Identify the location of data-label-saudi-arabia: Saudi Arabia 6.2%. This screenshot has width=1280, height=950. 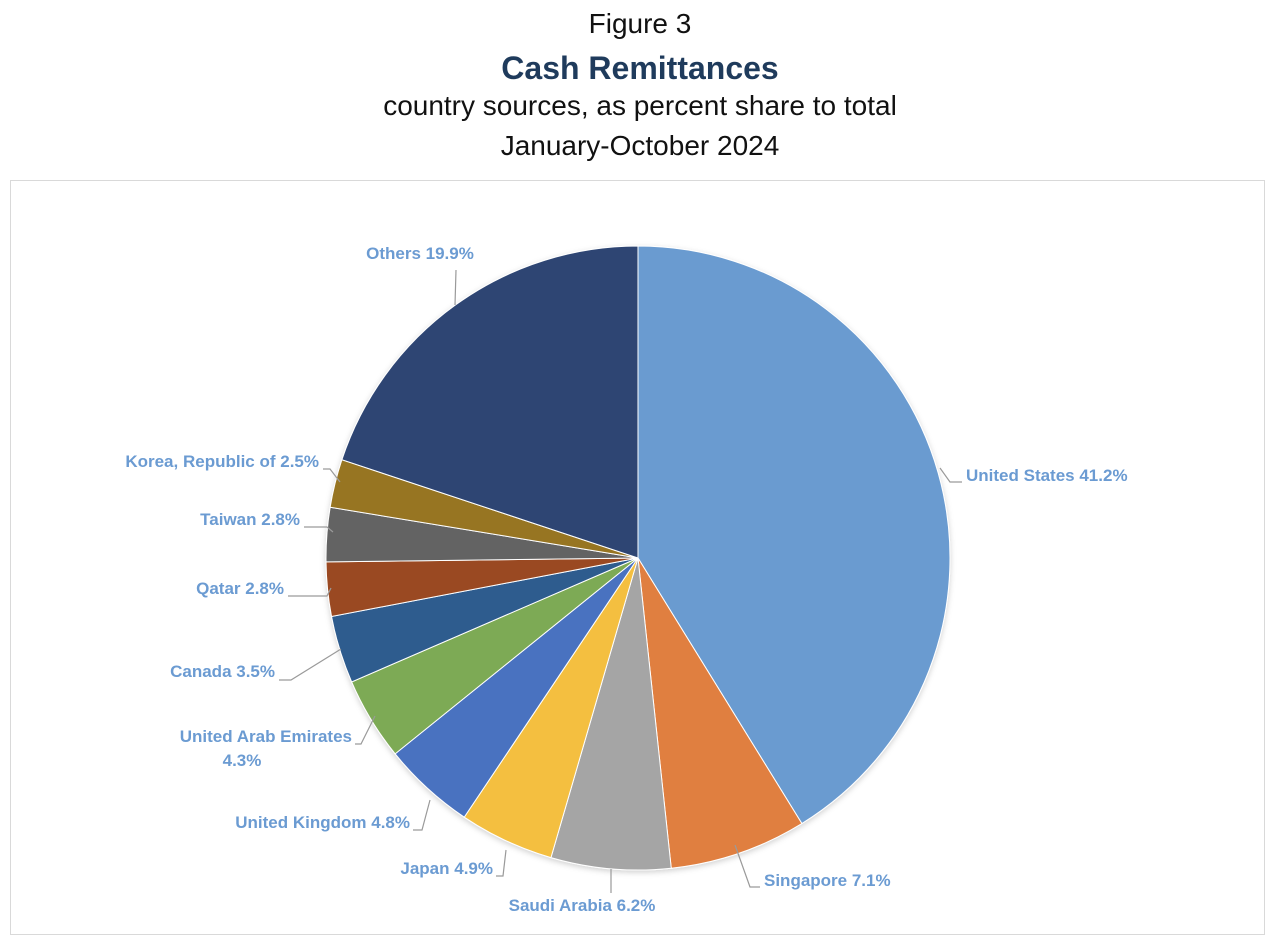
(582, 905).